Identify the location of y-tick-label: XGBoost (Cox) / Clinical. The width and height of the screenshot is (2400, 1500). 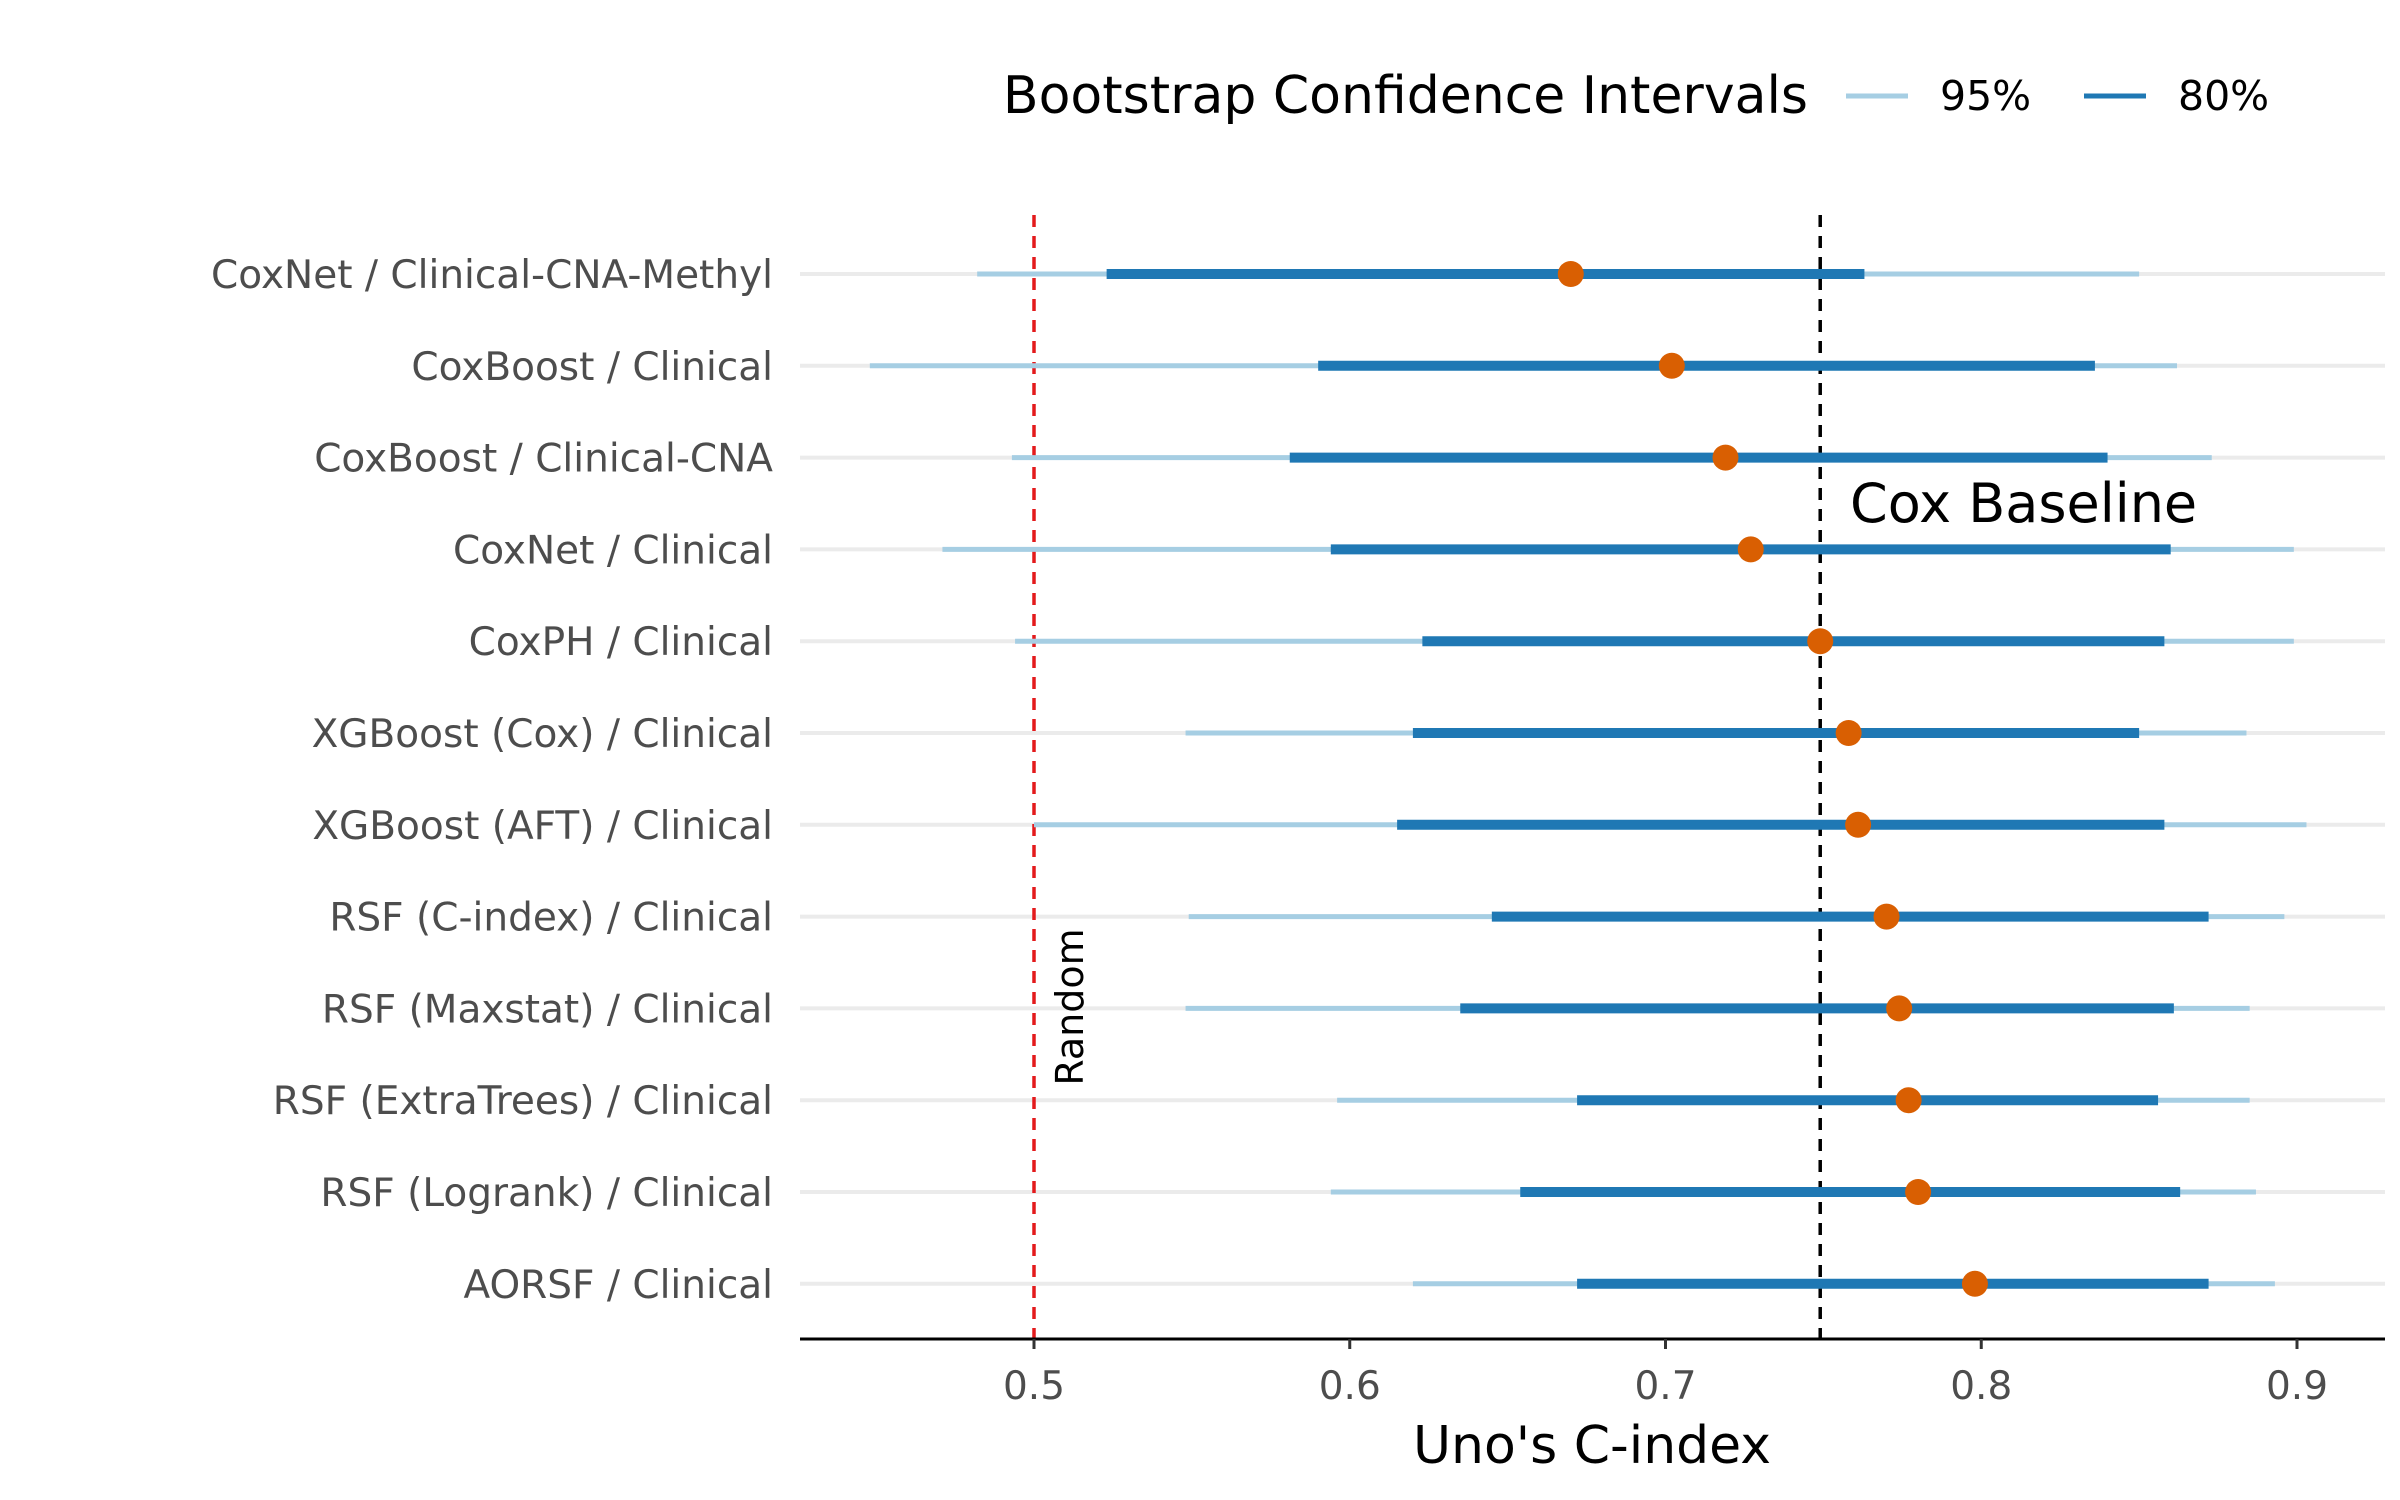
(542, 734).